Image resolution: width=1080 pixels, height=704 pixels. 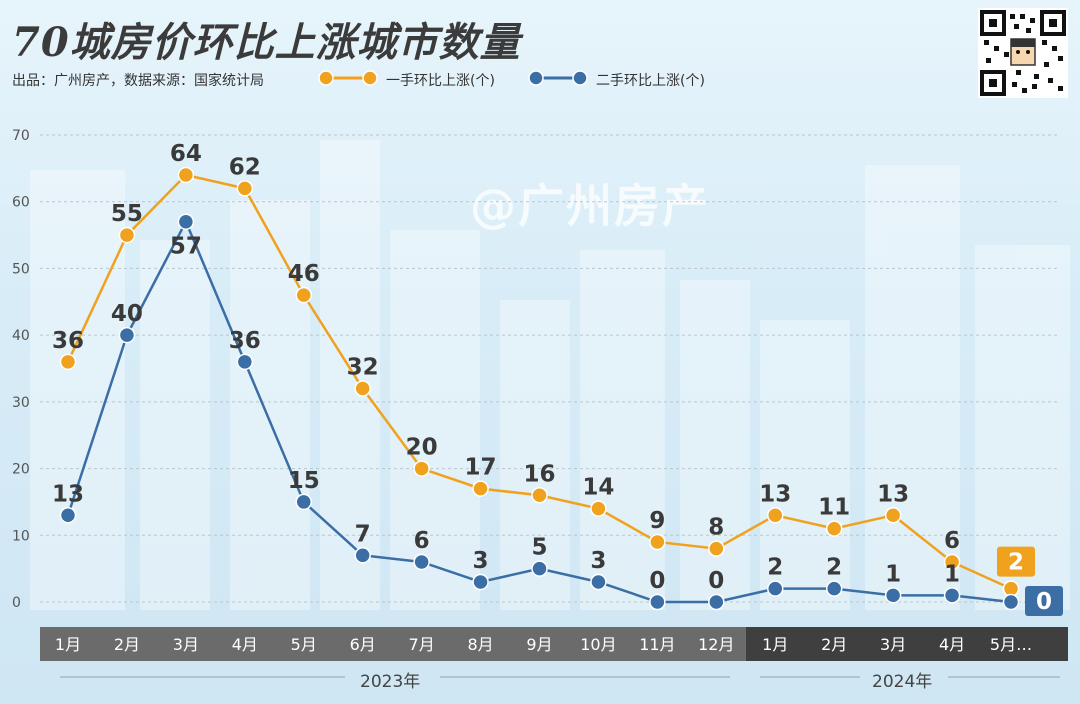 What do you see at coordinates (363, 644) in the screenshot?
I see `month-label: 6月` at bounding box center [363, 644].